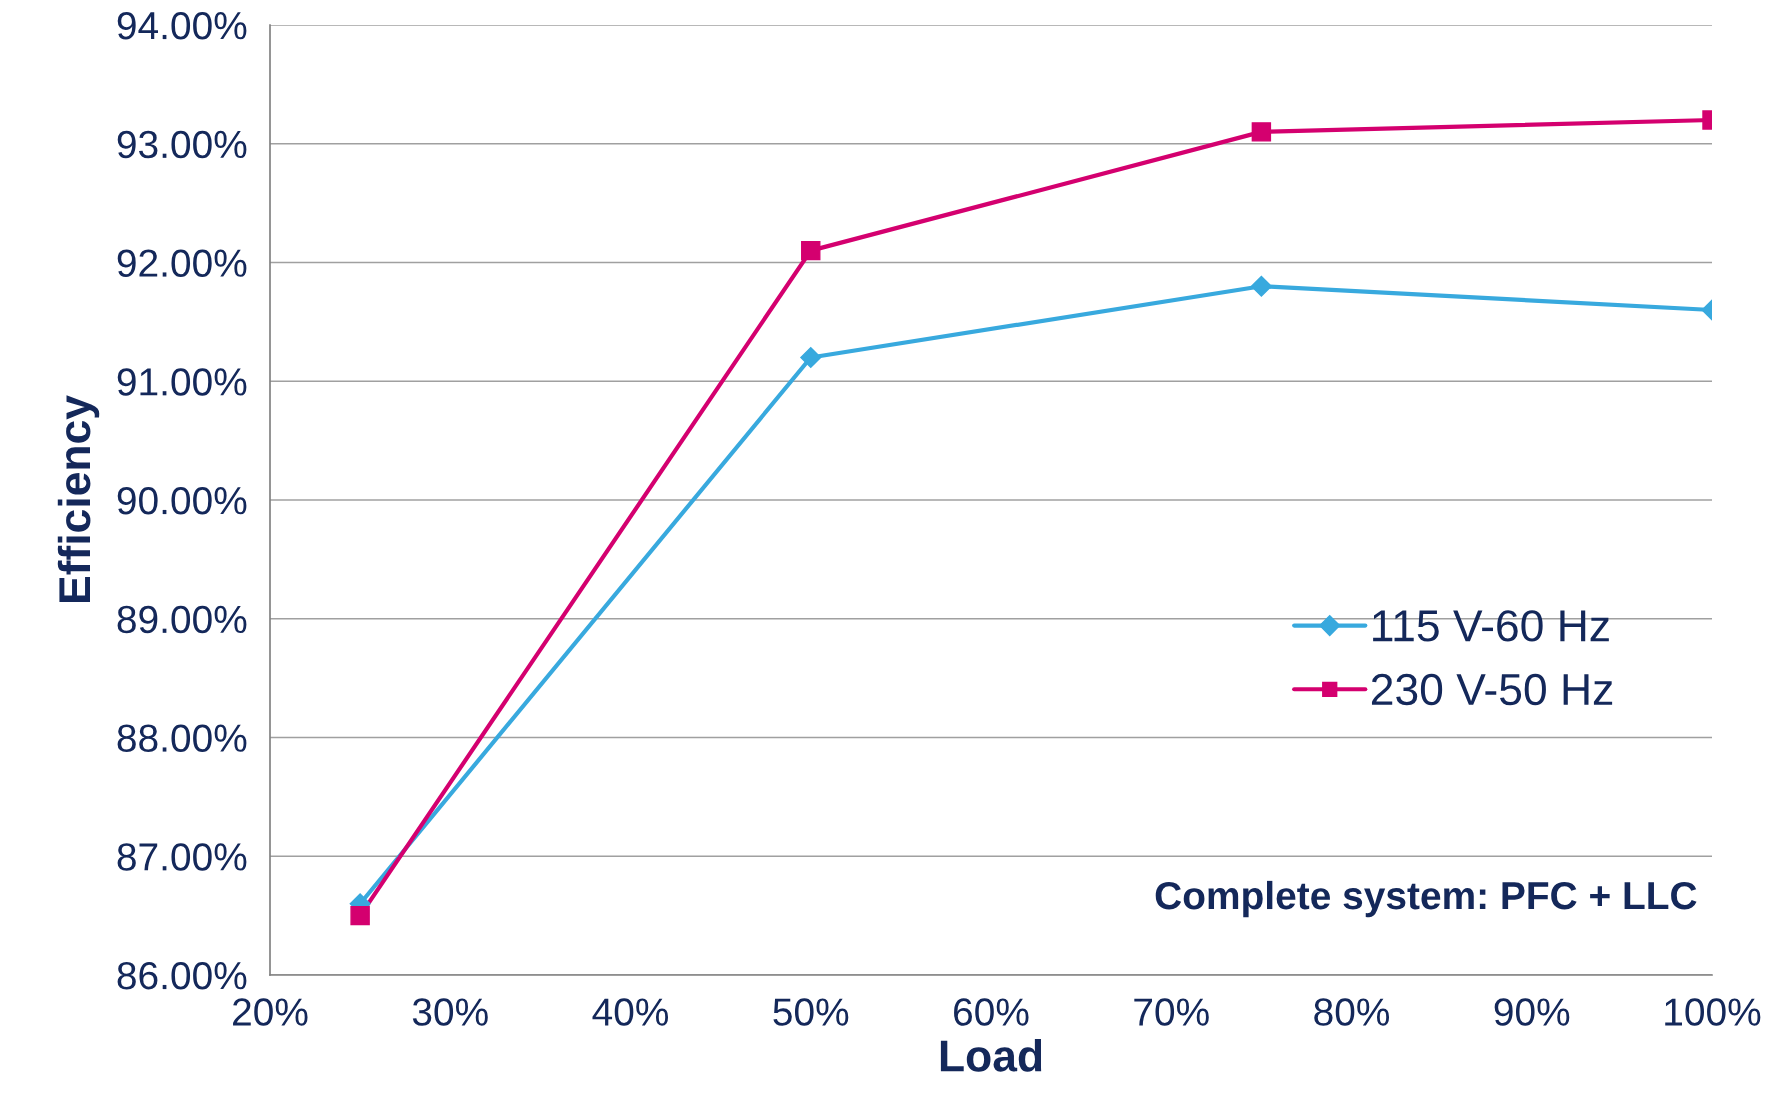 The height and width of the screenshot is (1103, 1787). I want to click on y-axis-title: Efficiency, so click(78, 498).